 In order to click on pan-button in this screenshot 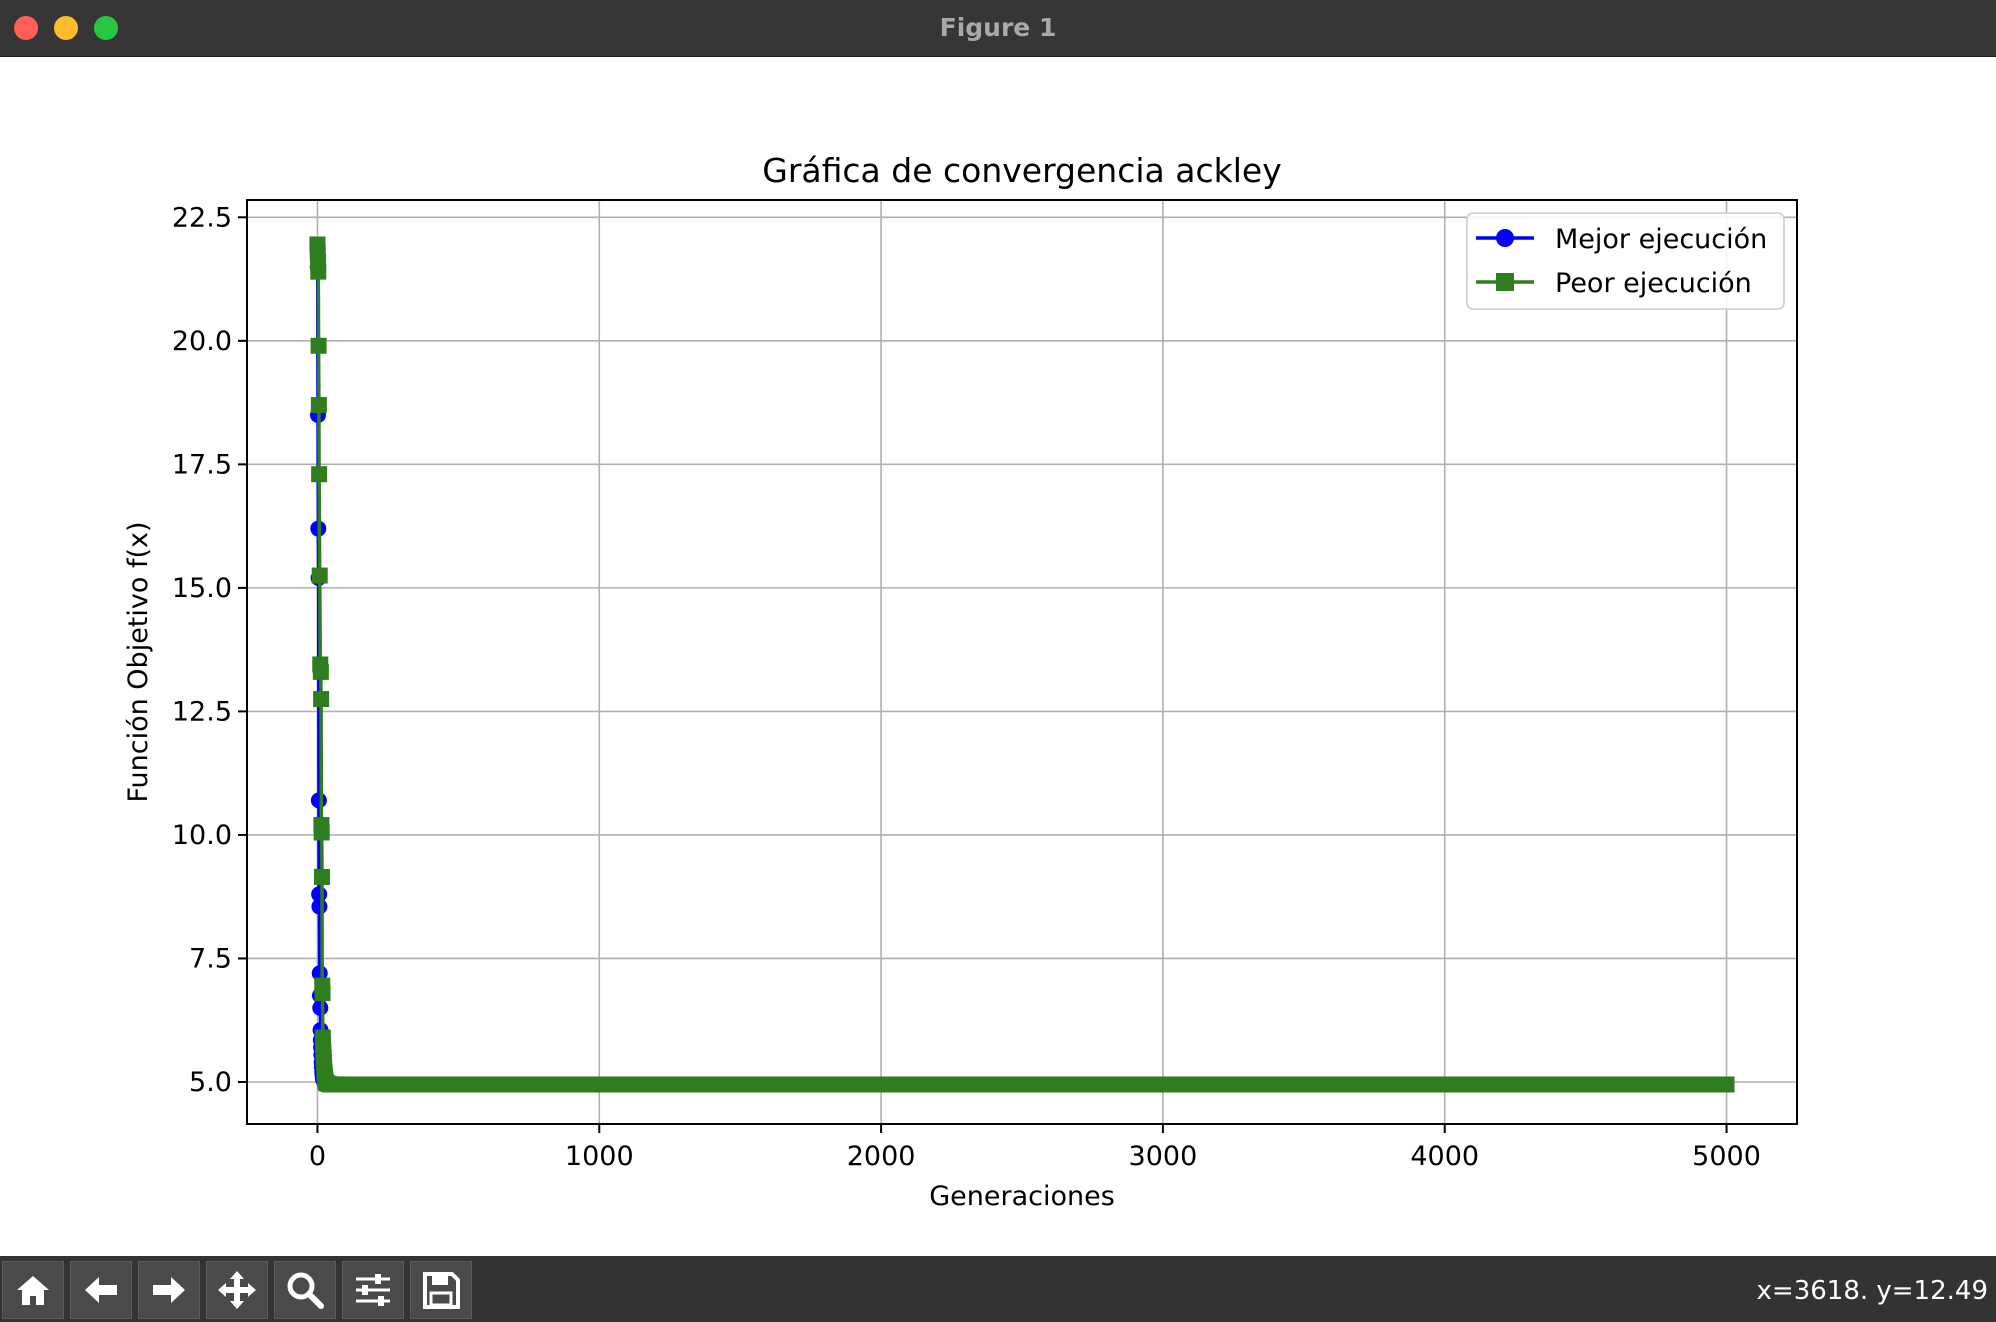, I will do `click(237, 1290)`.